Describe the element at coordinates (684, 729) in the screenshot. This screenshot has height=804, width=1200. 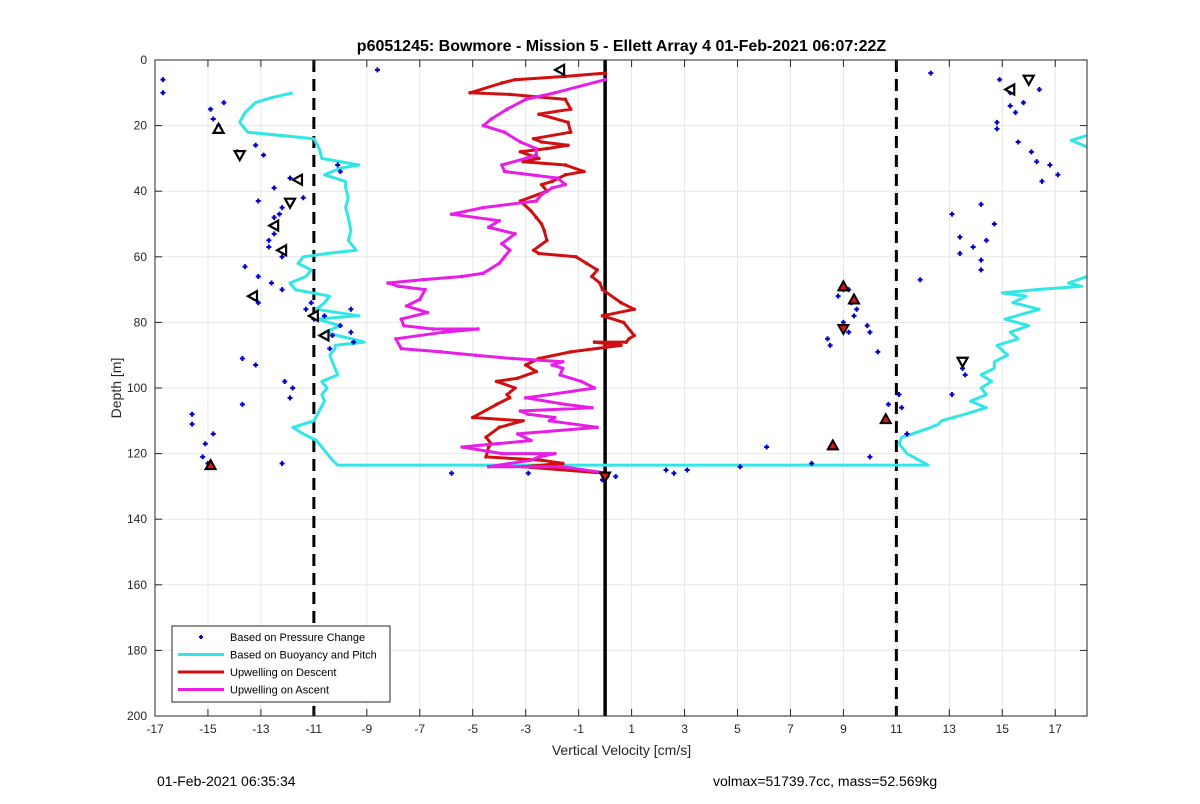
I see `x-tick-label: 3` at that location.